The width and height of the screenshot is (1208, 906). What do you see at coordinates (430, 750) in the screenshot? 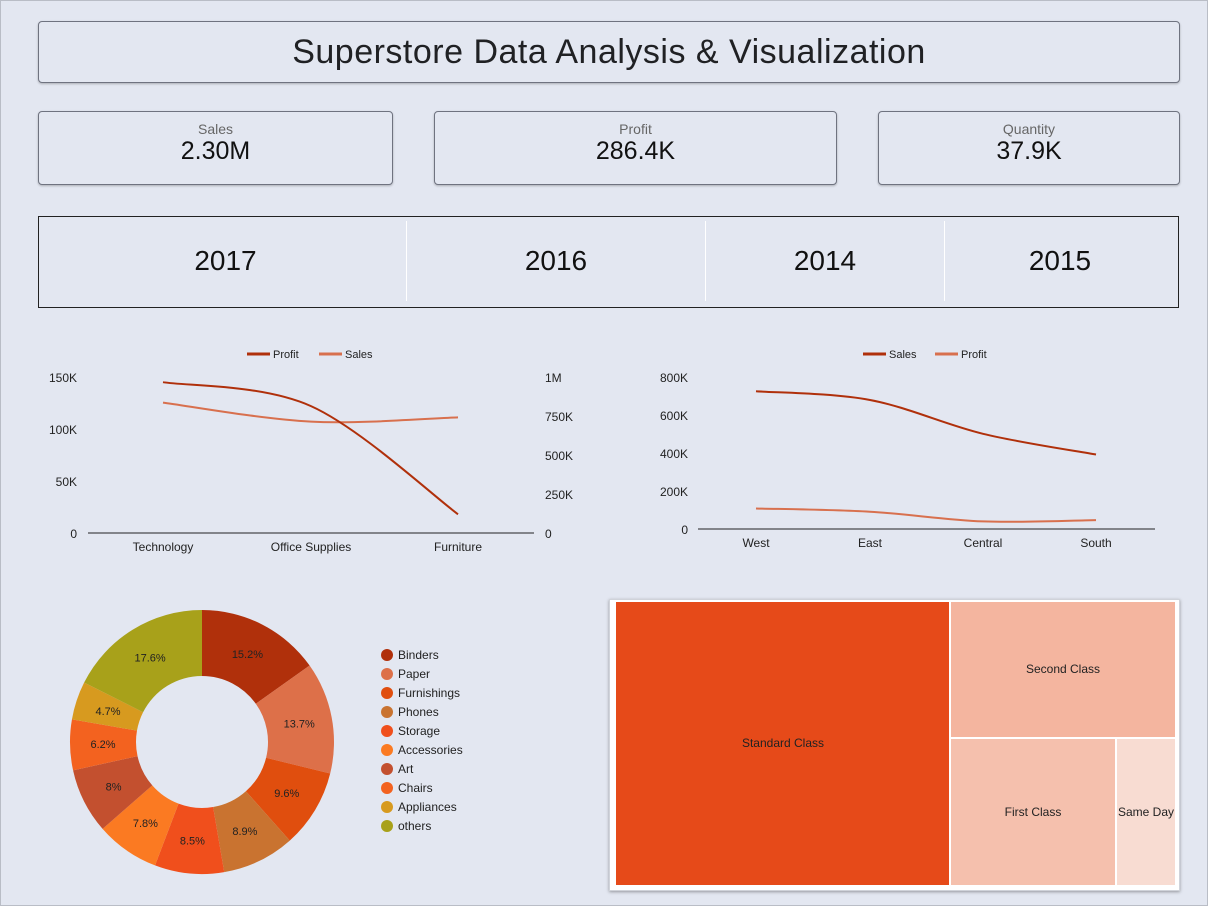
I see `donut-legend-label: Accessories` at bounding box center [430, 750].